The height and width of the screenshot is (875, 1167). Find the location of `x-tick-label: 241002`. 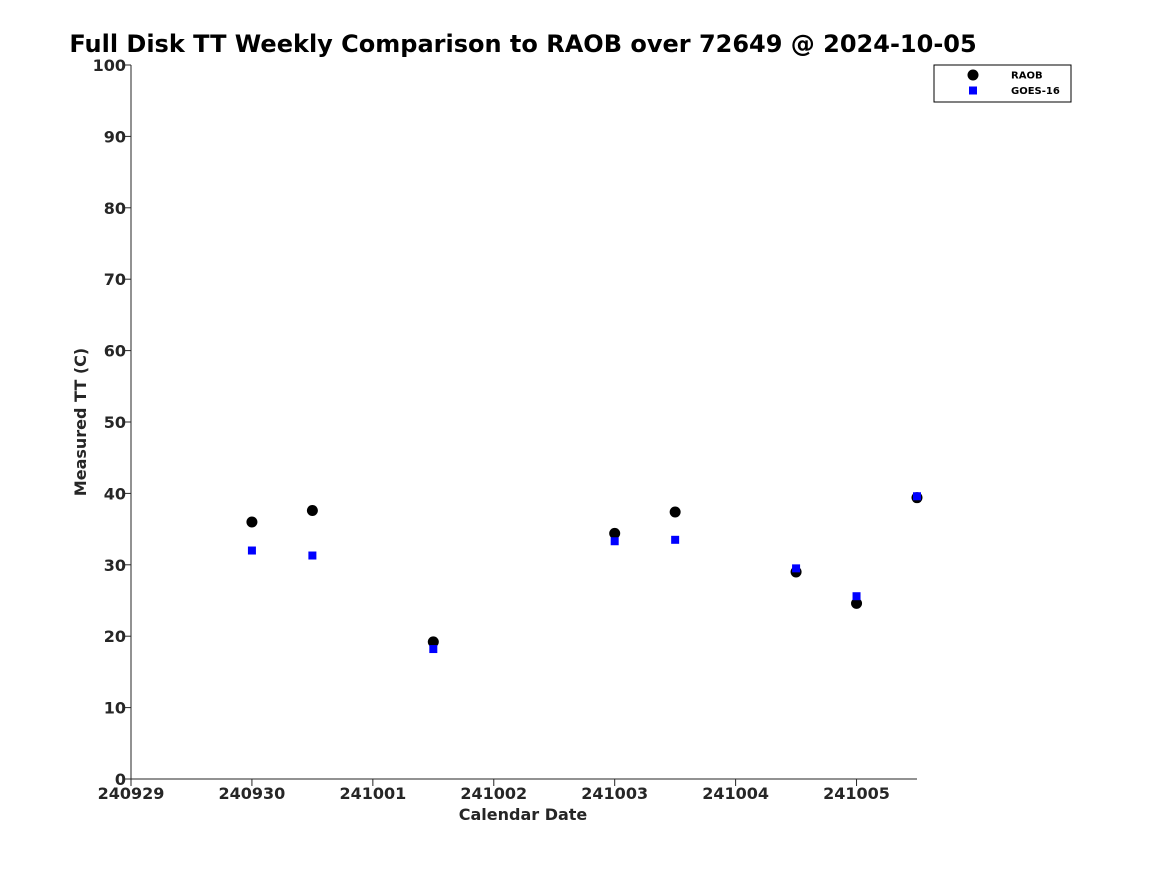

x-tick-label: 241002 is located at coordinates (493, 793).